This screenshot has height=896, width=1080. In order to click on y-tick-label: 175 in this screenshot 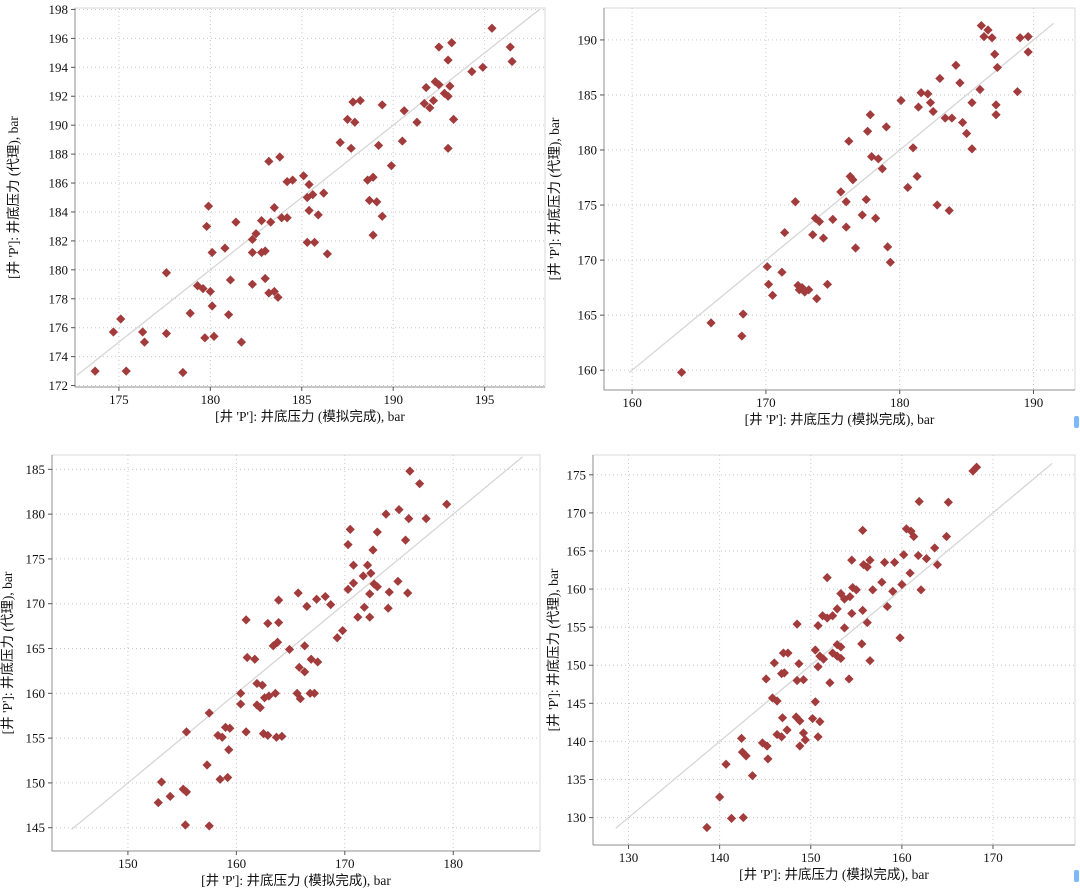, I will do `click(36, 558)`.